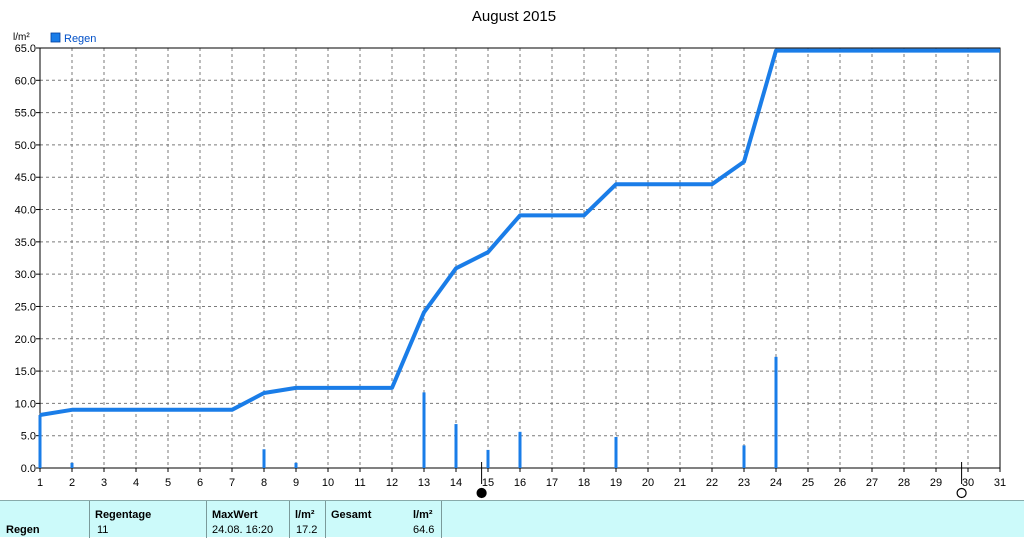 The image size is (1024, 538). Describe the element at coordinates (168, 483) in the screenshot. I see `x-tick-label: 5` at that location.